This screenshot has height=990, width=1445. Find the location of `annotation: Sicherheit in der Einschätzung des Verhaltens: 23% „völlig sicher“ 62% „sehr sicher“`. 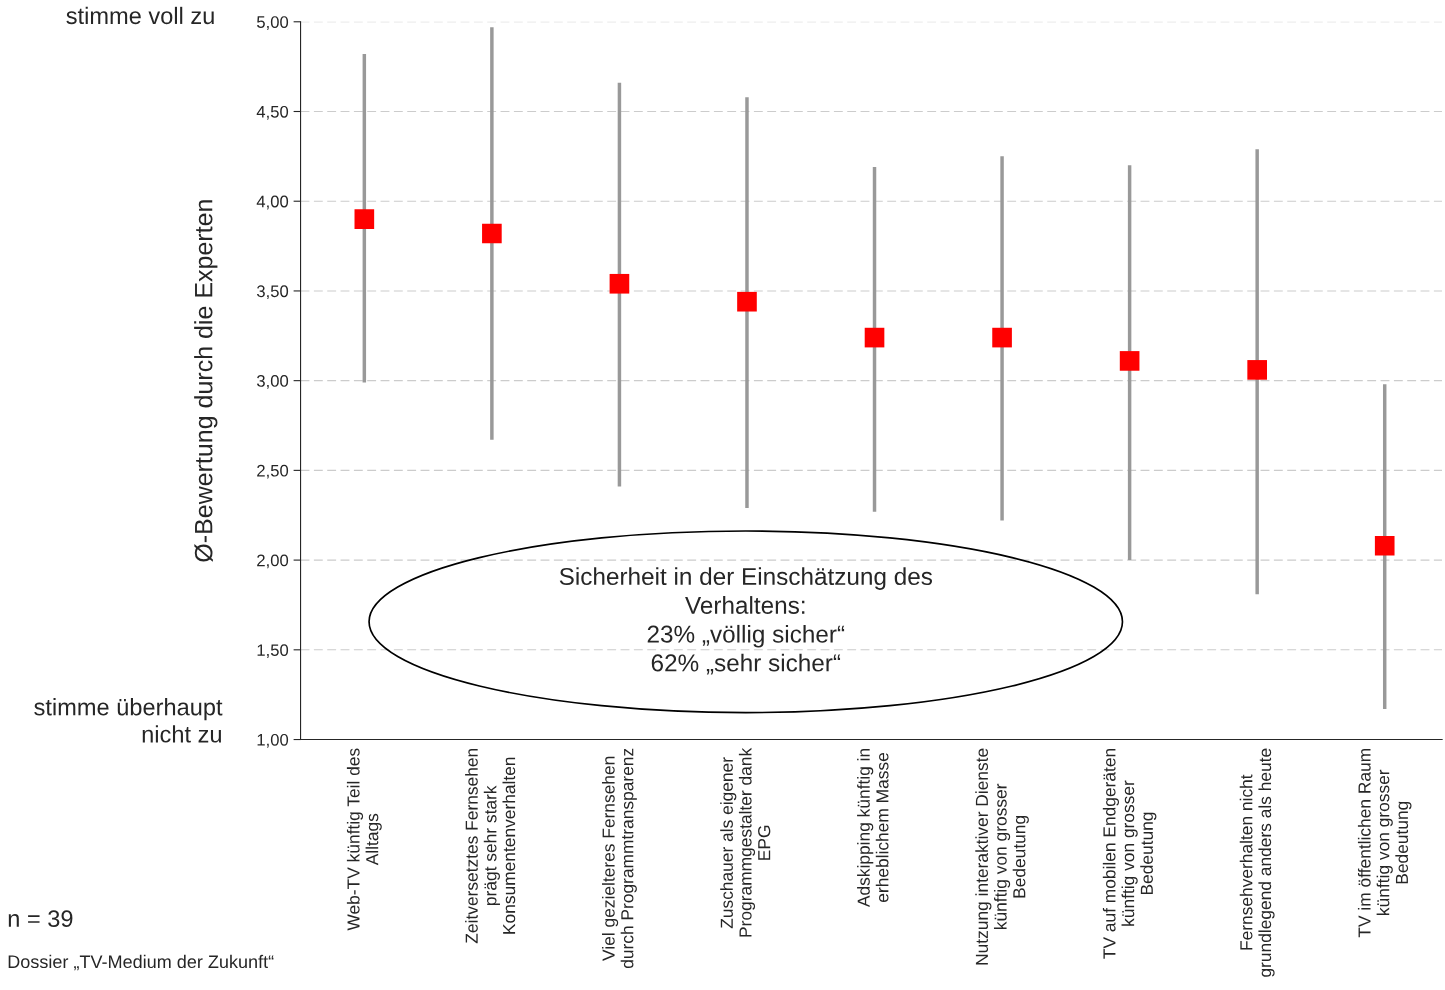

annotation: Sicherheit in der Einschätzung des Verhaltens: 23% „völlig sicher“ 62% „sehr sicher“ is located at coordinates (746, 621).